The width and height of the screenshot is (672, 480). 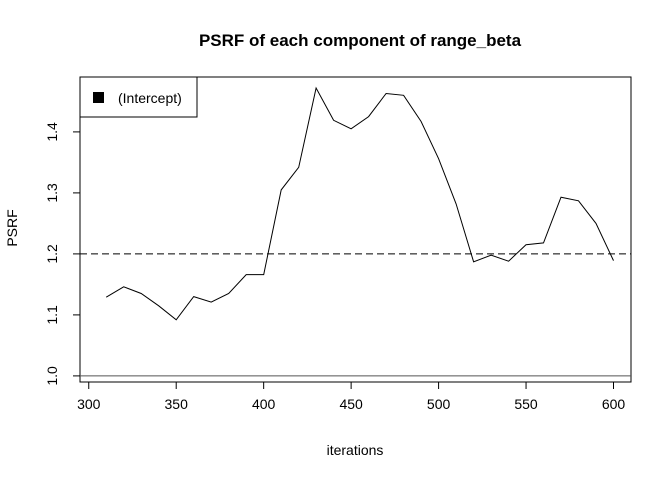 What do you see at coordinates (439, 404) in the screenshot?
I see `x-tick-label: 500` at bounding box center [439, 404].